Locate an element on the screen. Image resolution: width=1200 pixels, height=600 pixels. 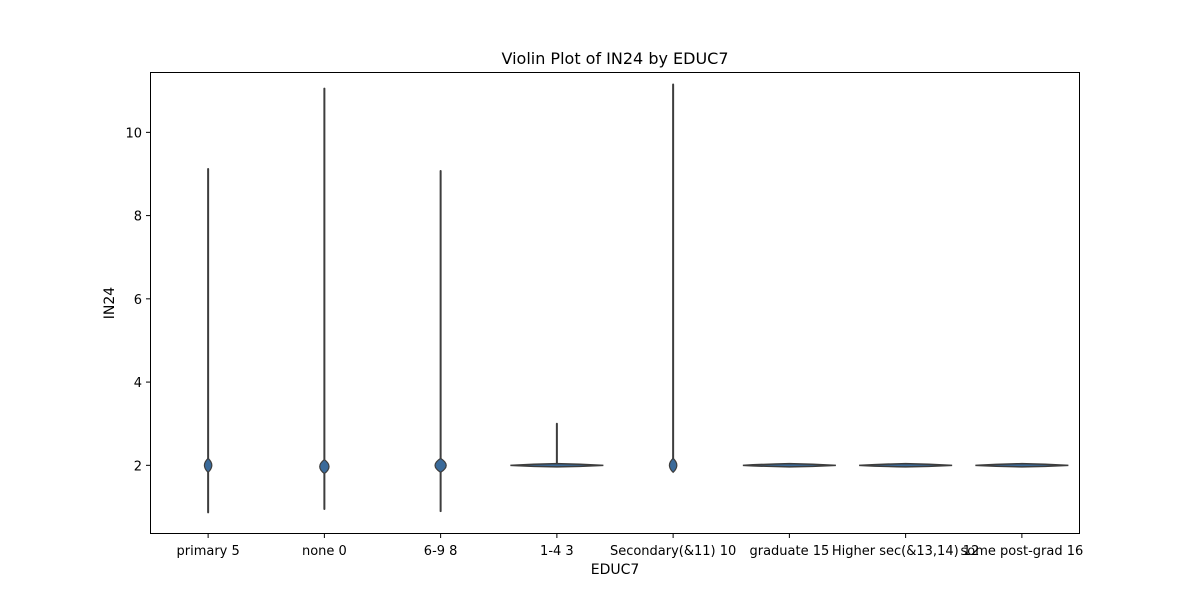
x-axis-label: EDUC7 is located at coordinates (615, 570).